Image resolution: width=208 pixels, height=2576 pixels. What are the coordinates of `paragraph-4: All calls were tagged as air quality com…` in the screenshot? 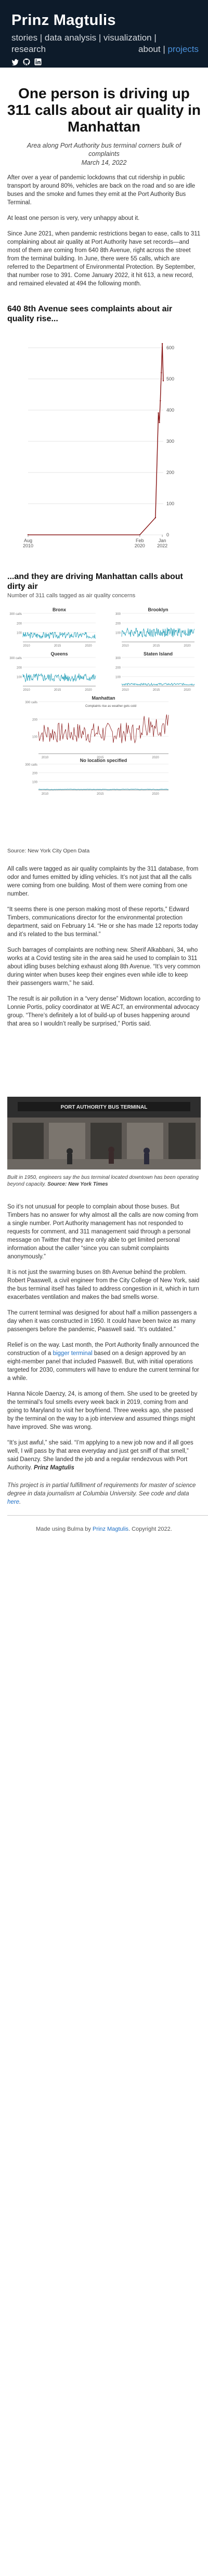 It's located at (103, 881).